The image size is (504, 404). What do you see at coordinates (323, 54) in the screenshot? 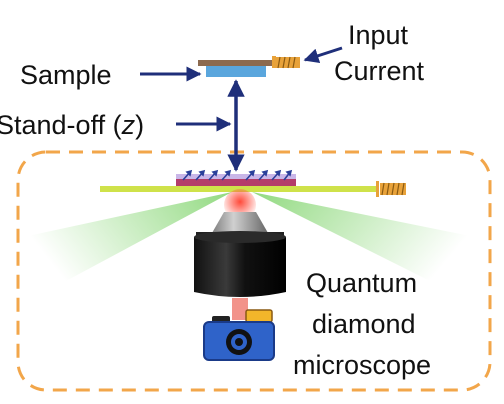
I see `current-pointer-arrow` at bounding box center [323, 54].